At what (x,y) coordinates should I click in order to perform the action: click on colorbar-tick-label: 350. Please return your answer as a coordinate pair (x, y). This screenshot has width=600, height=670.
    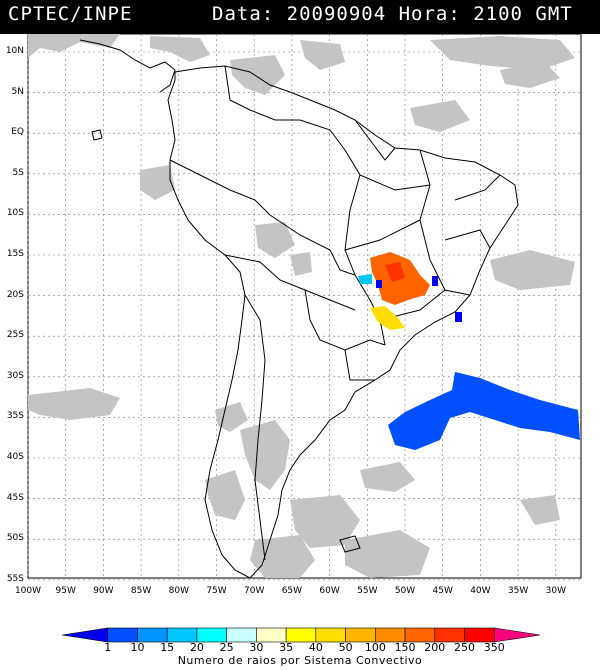
    Looking at the image, I should click on (494, 647).